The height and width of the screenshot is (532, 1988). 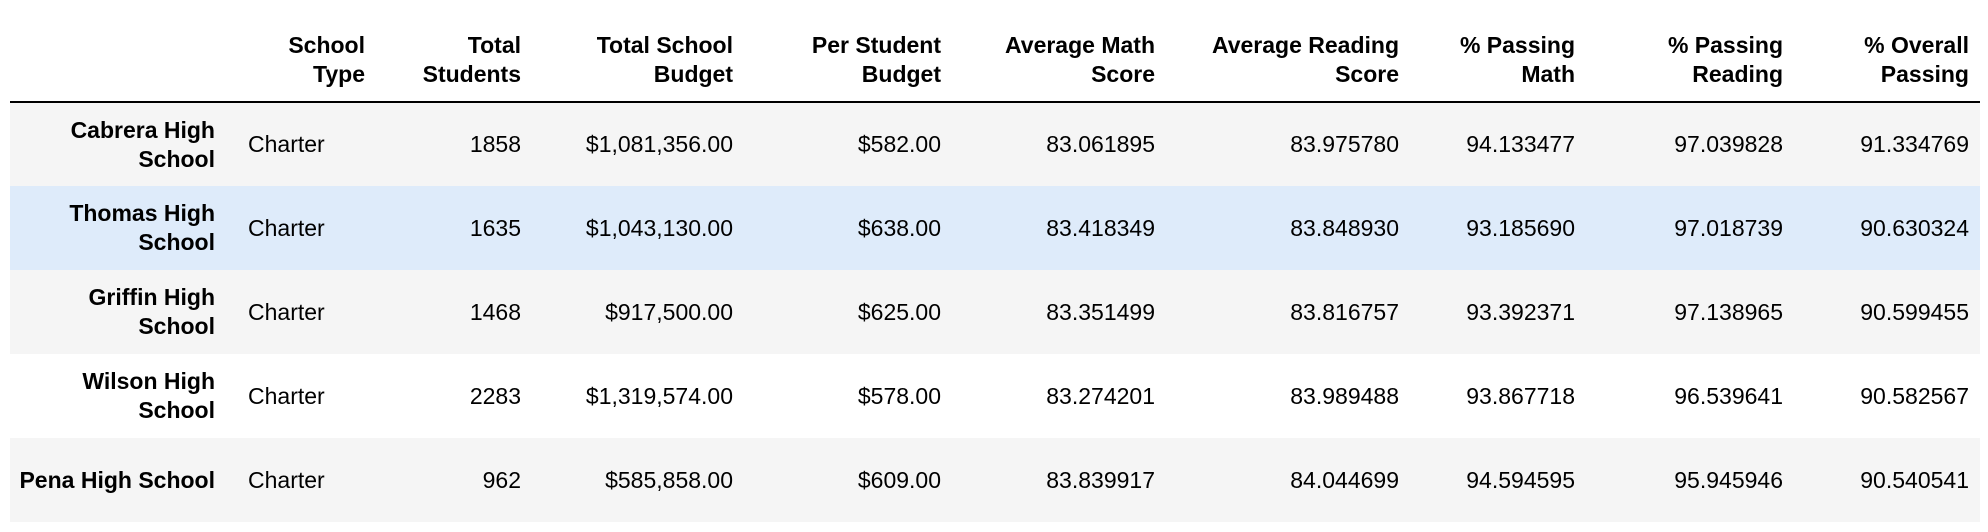 What do you see at coordinates (142, 227) in the screenshot?
I see `row-index-label: Thomas High School` at bounding box center [142, 227].